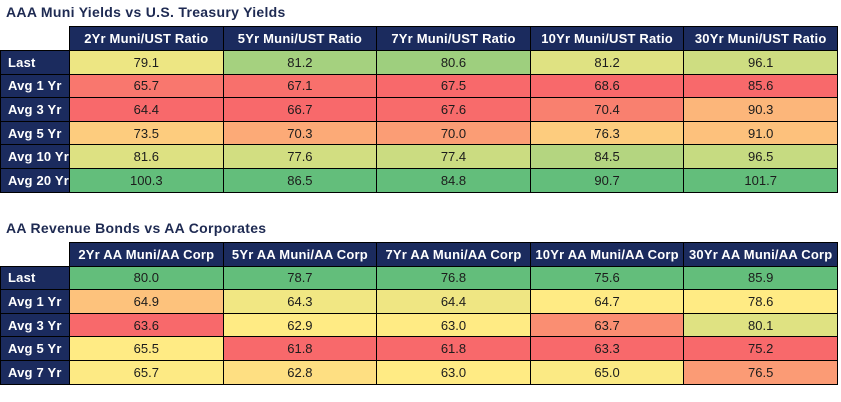  What do you see at coordinates (146, 254) in the screenshot?
I see `column-header: 2Yr AA Muni/AA Corp` at bounding box center [146, 254].